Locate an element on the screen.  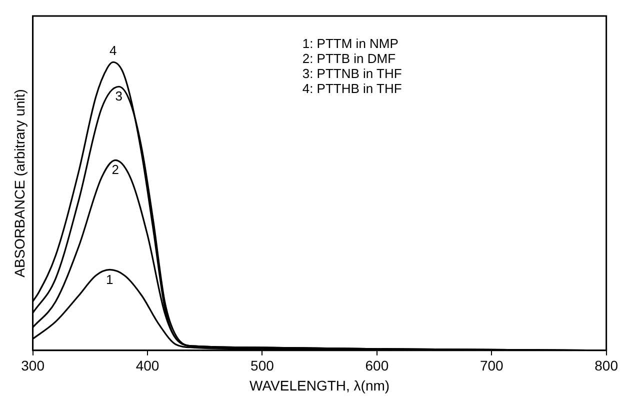
series-label: 3 is located at coordinates (118, 96).